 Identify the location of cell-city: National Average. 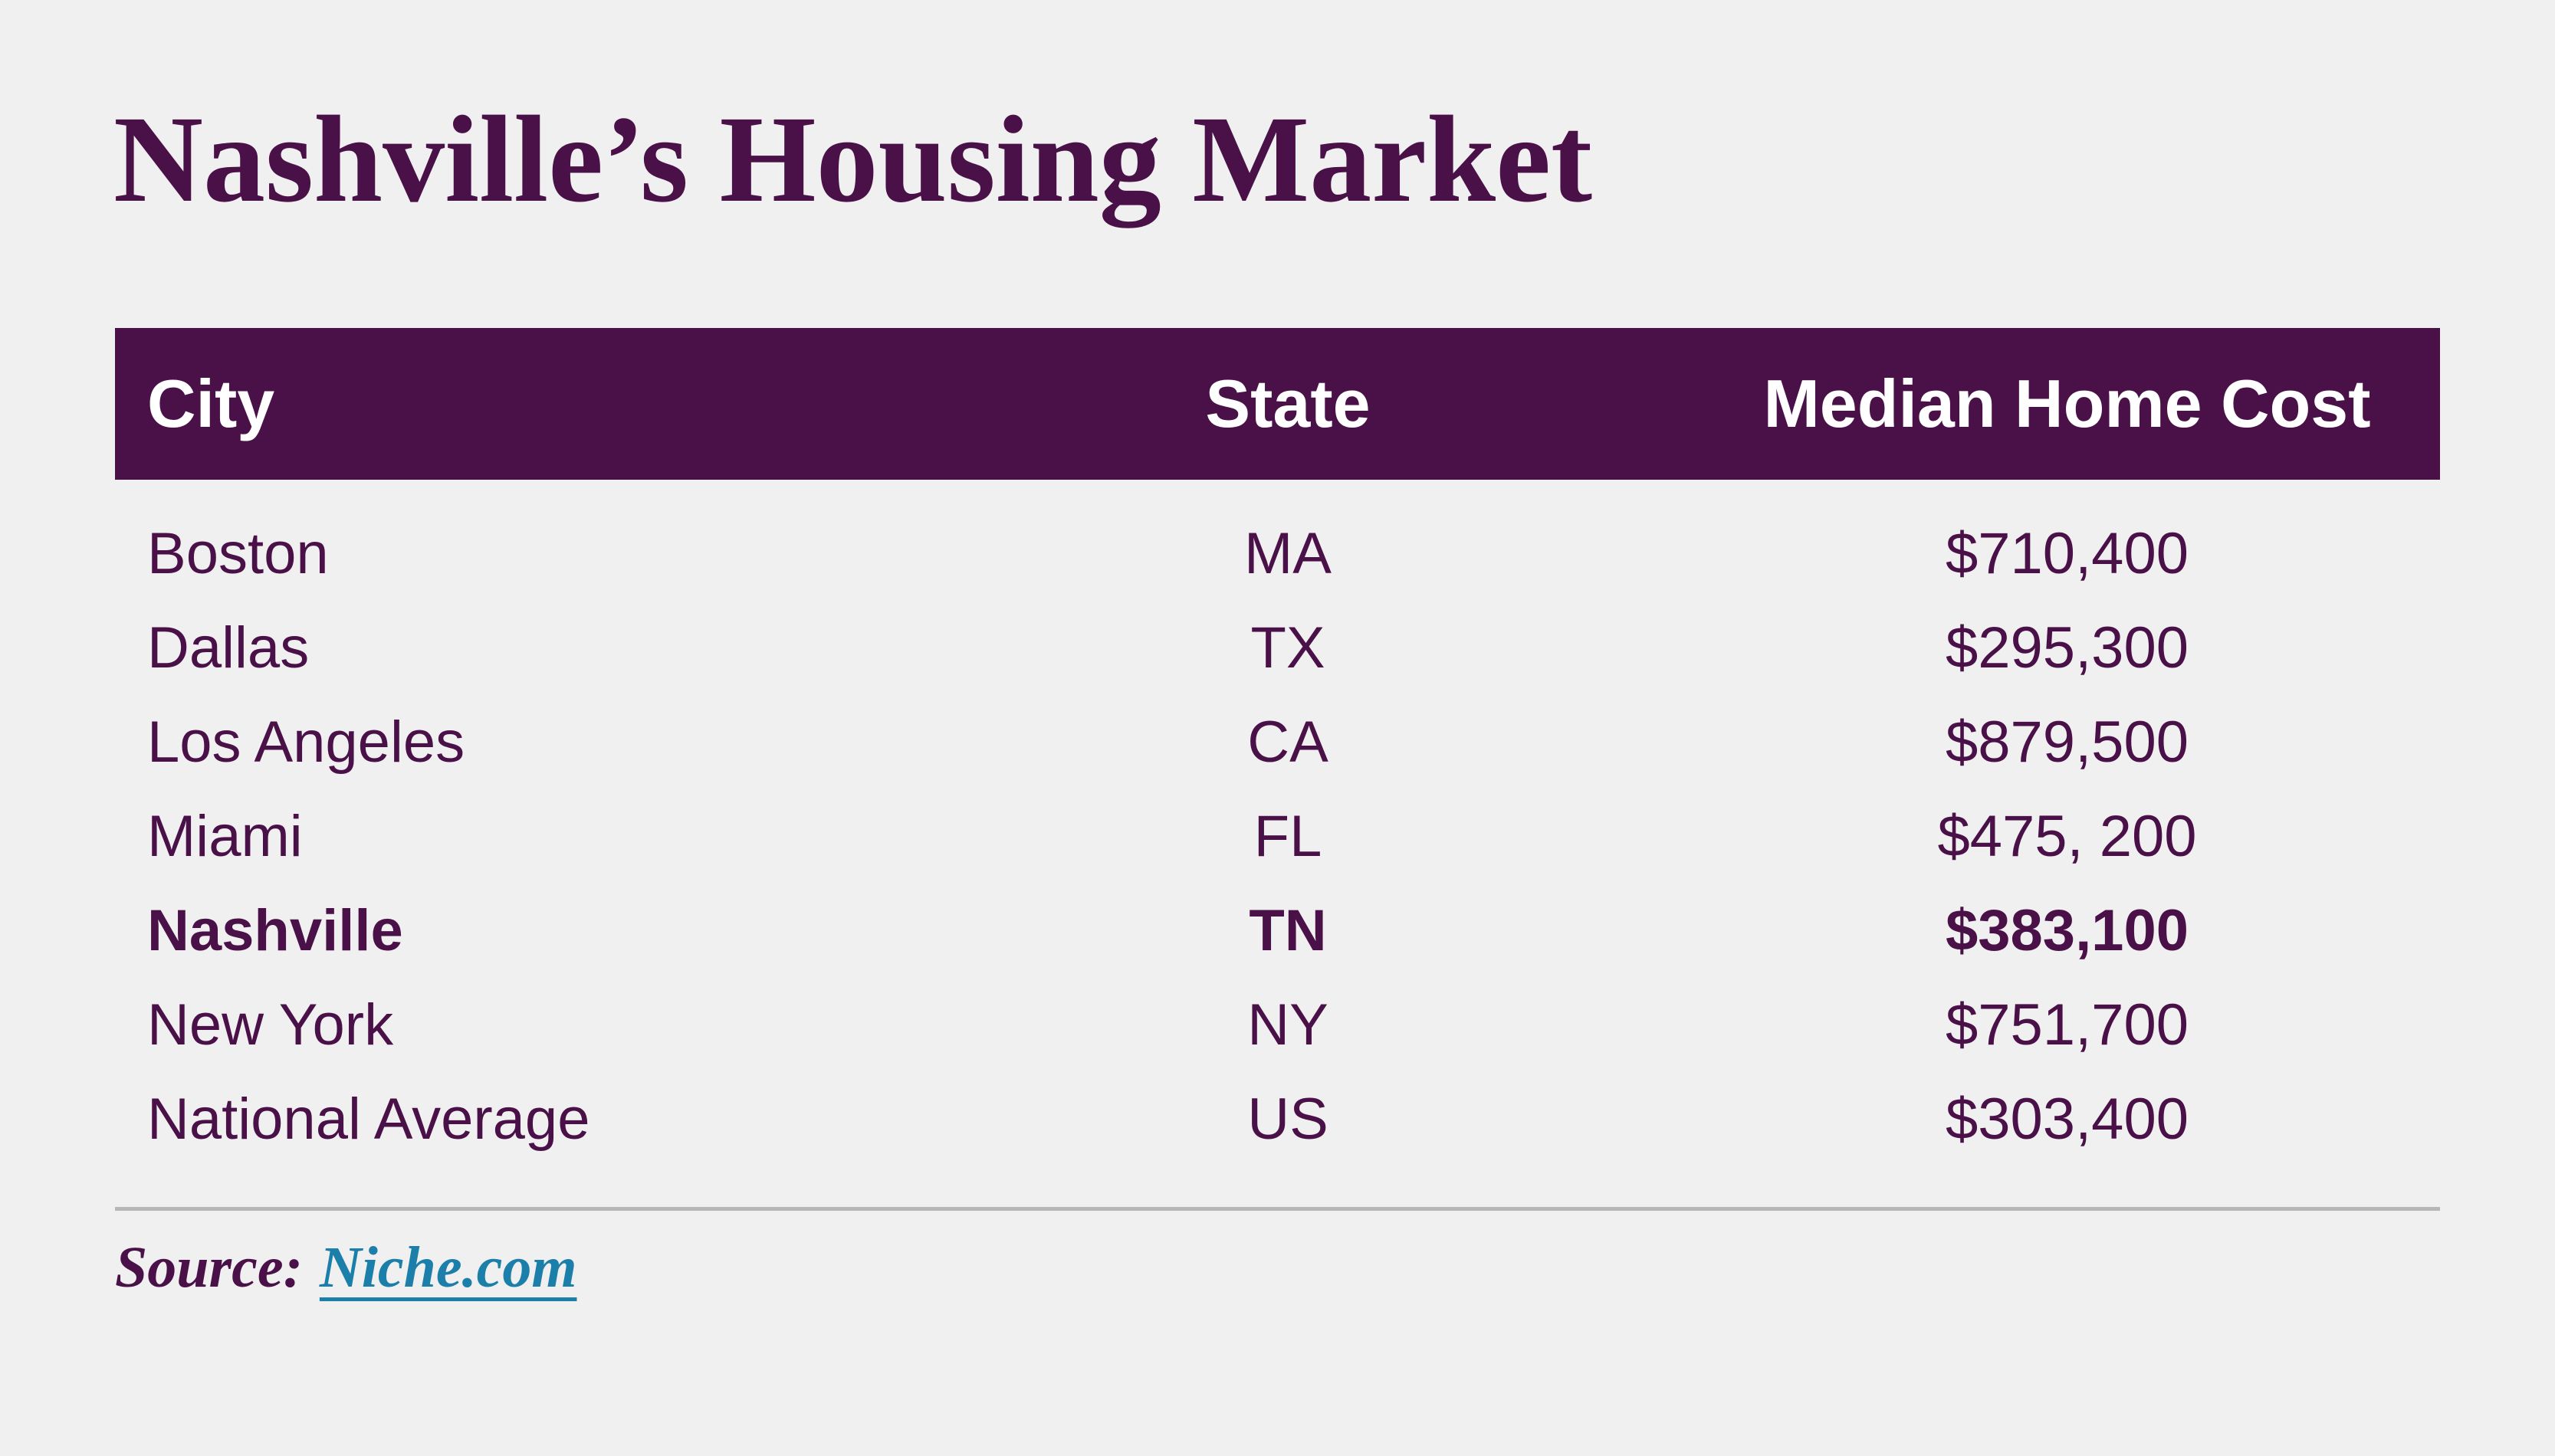
(368, 1119).